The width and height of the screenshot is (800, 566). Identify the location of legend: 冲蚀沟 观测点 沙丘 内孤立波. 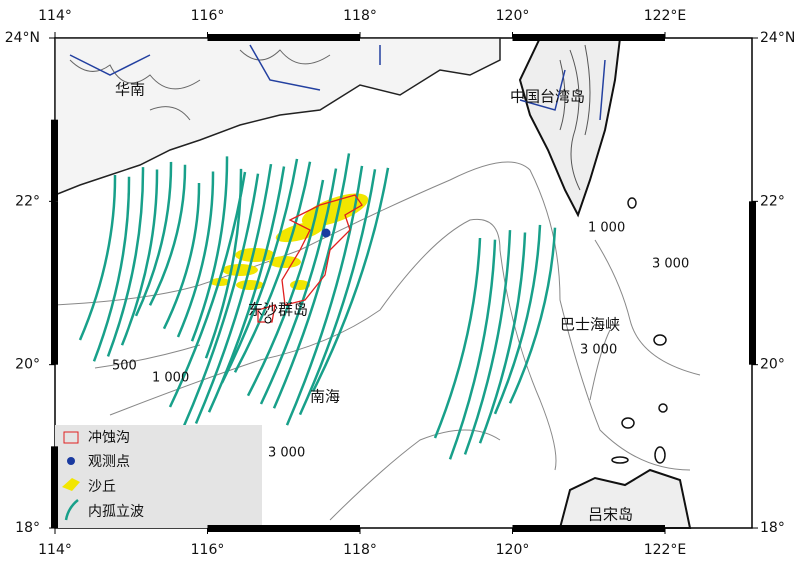
(158, 476).